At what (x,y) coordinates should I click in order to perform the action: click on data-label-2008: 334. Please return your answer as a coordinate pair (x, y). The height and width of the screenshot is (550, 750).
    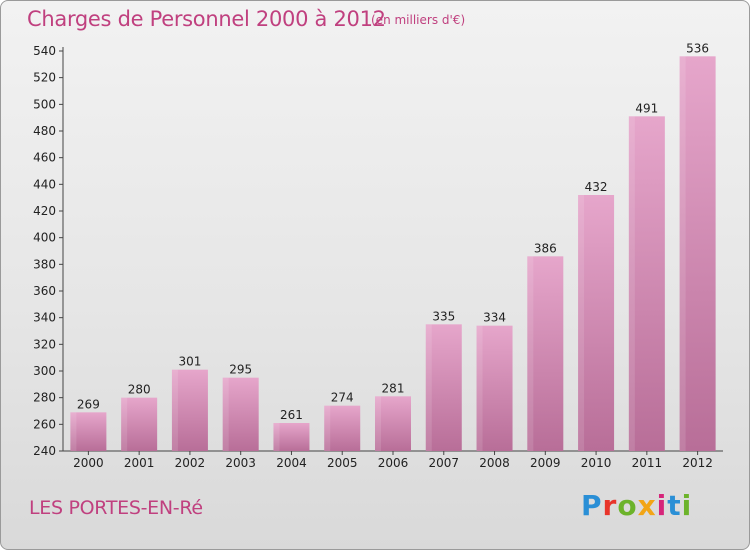
    Looking at the image, I should click on (494, 318).